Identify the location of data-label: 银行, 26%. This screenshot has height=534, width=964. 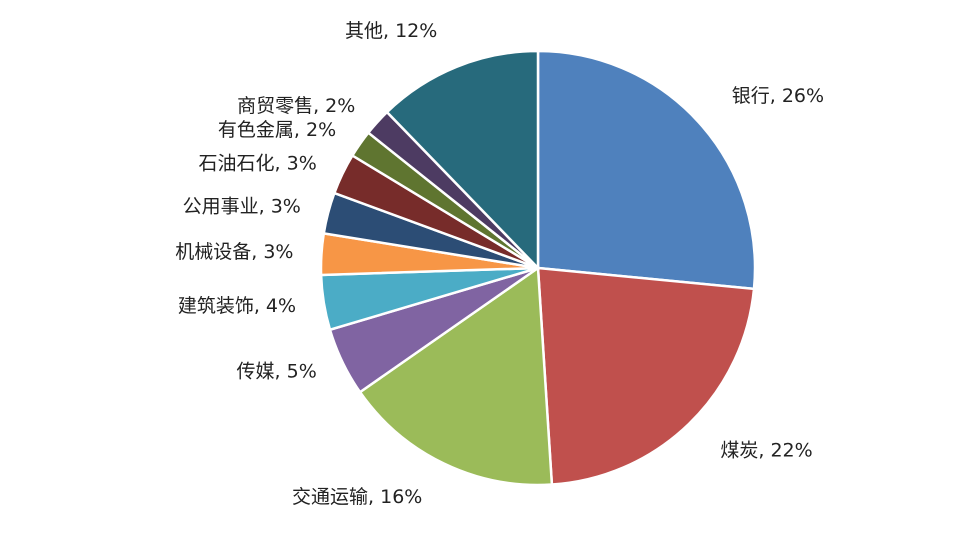
(778, 96).